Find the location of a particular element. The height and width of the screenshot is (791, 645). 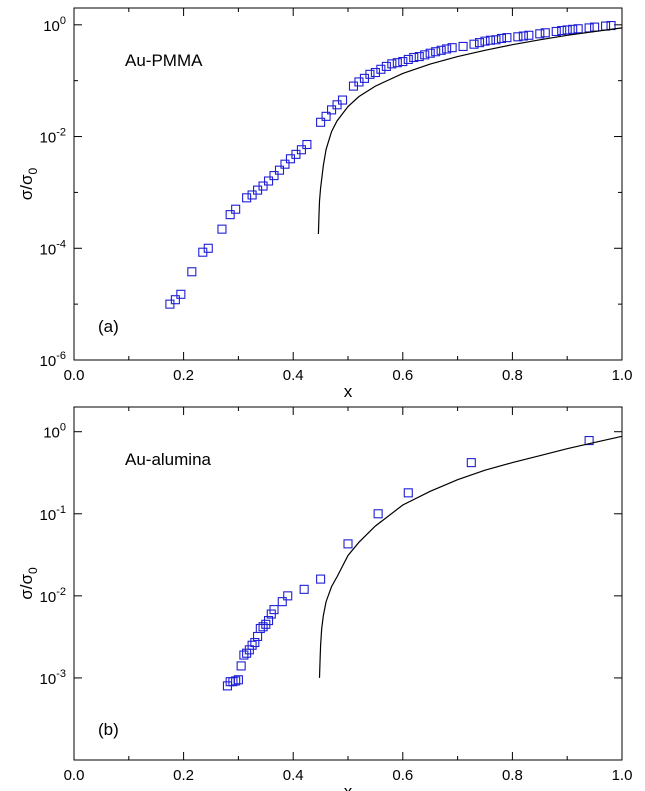

x-tick-label: 0.8 is located at coordinates (512, 375).